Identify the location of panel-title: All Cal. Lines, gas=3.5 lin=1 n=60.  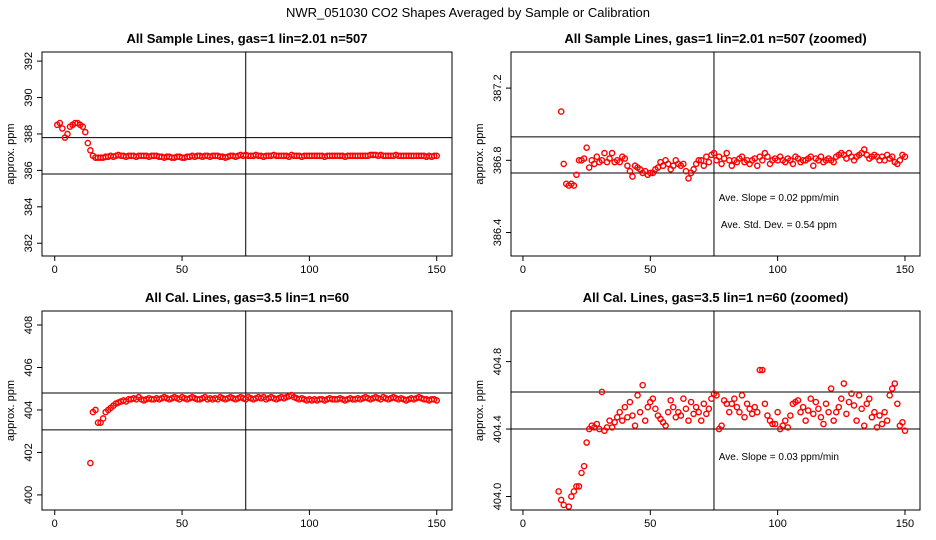
(247, 297).